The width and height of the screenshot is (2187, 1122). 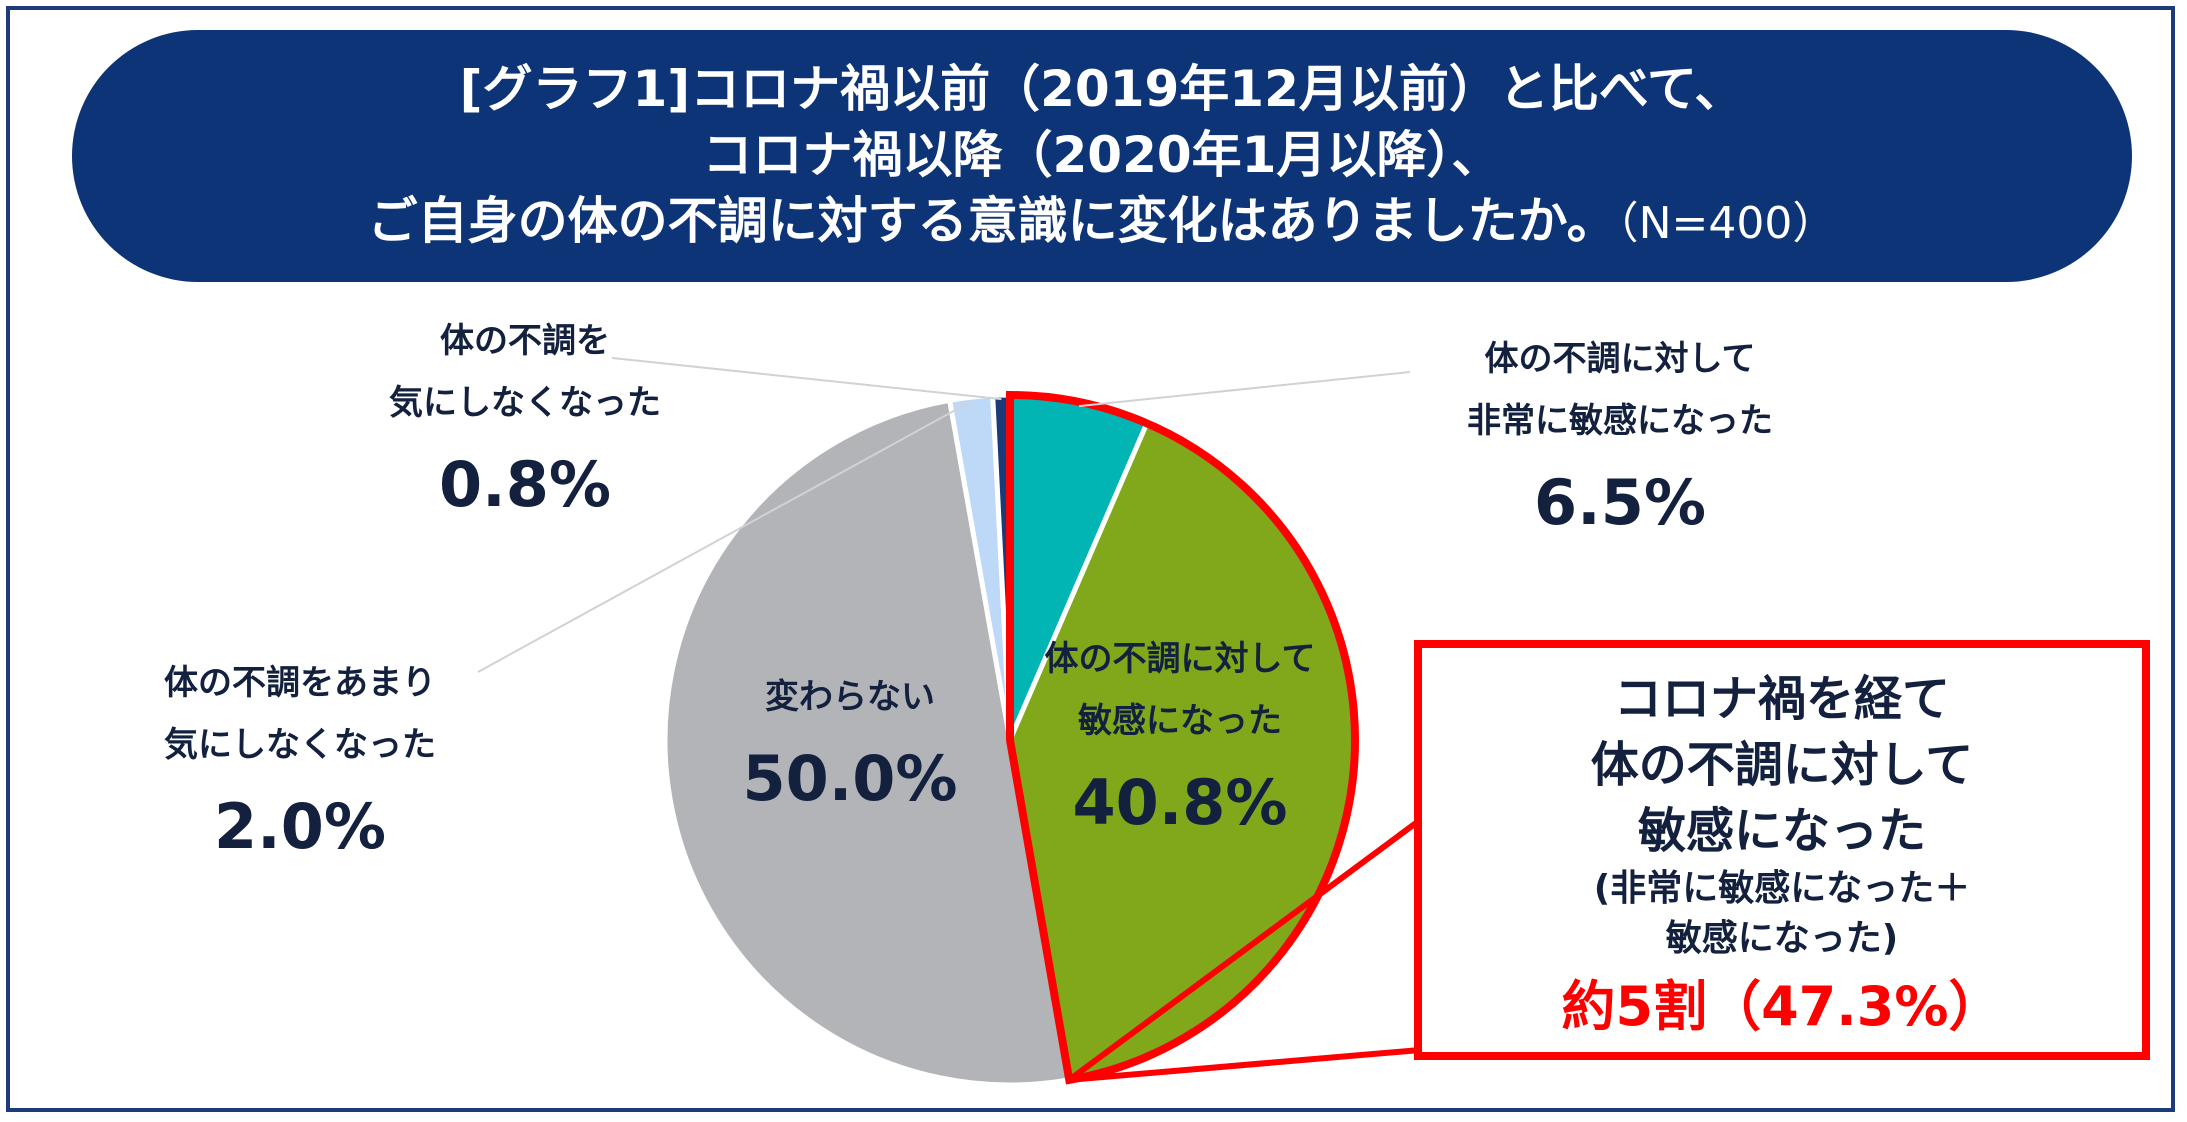 What do you see at coordinates (1180, 659) in the screenshot?
I see `label-sensitive-line1: 体の不調に対して` at bounding box center [1180, 659].